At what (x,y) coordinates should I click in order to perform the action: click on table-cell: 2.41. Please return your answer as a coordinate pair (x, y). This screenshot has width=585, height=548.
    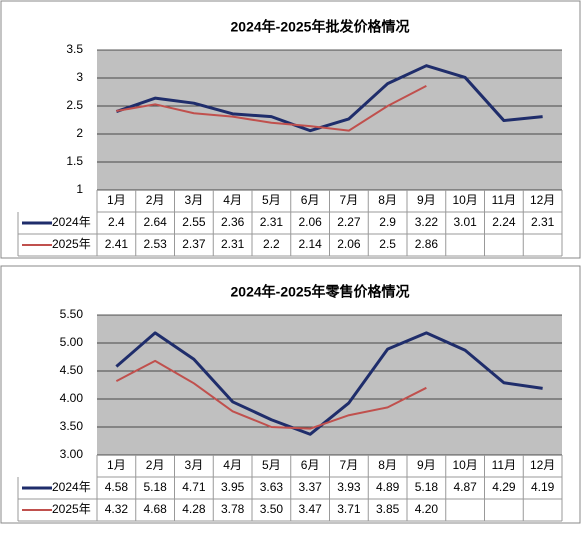
    Looking at the image, I should click on (117, 244).